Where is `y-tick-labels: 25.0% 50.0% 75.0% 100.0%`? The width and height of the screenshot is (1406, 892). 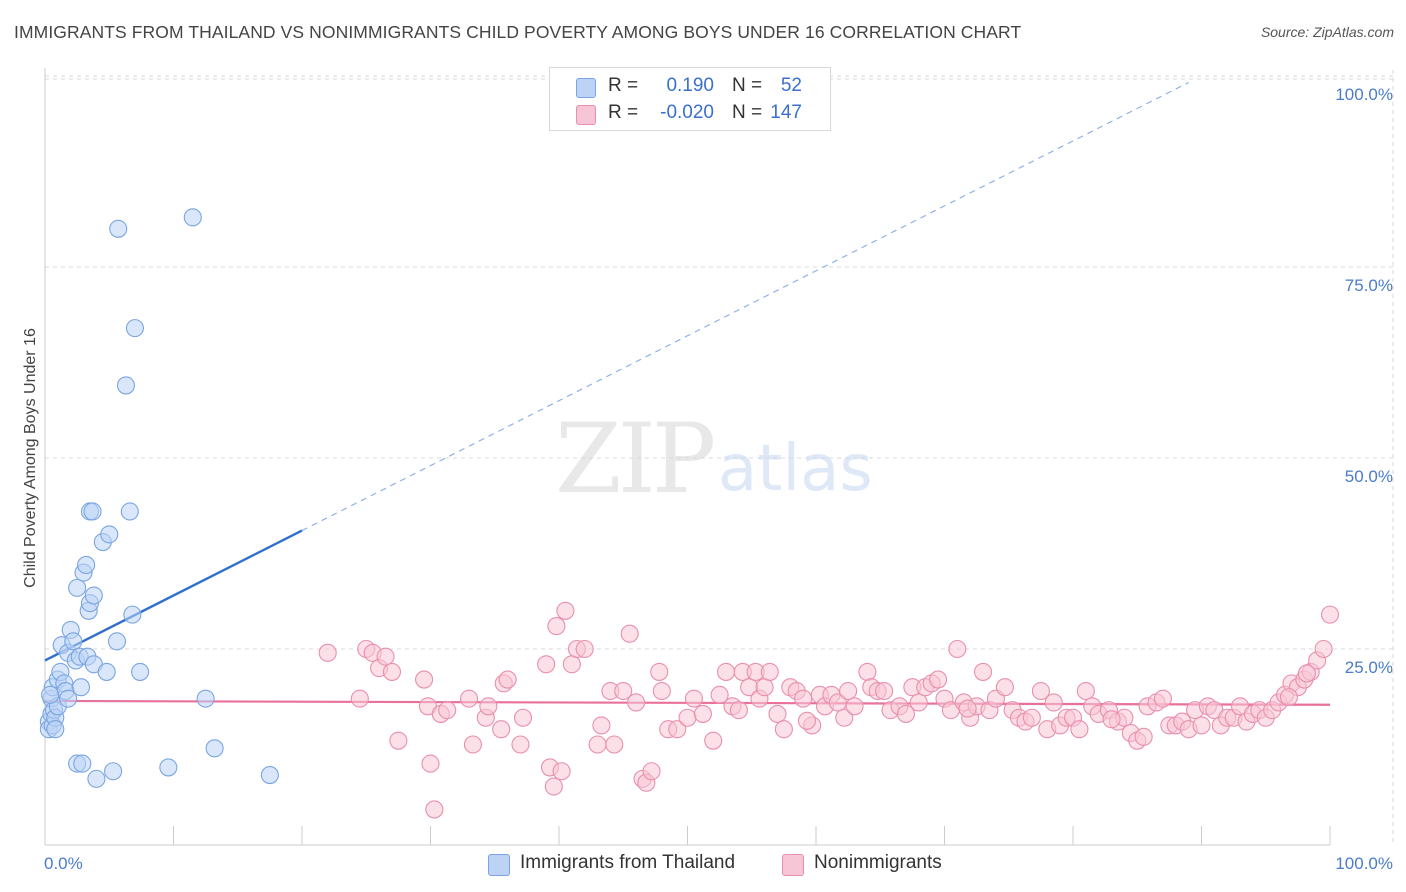 y-tick-labels: 25.0% 50.0% 75.0% 100.0% is located at coordinates (1364, 381).